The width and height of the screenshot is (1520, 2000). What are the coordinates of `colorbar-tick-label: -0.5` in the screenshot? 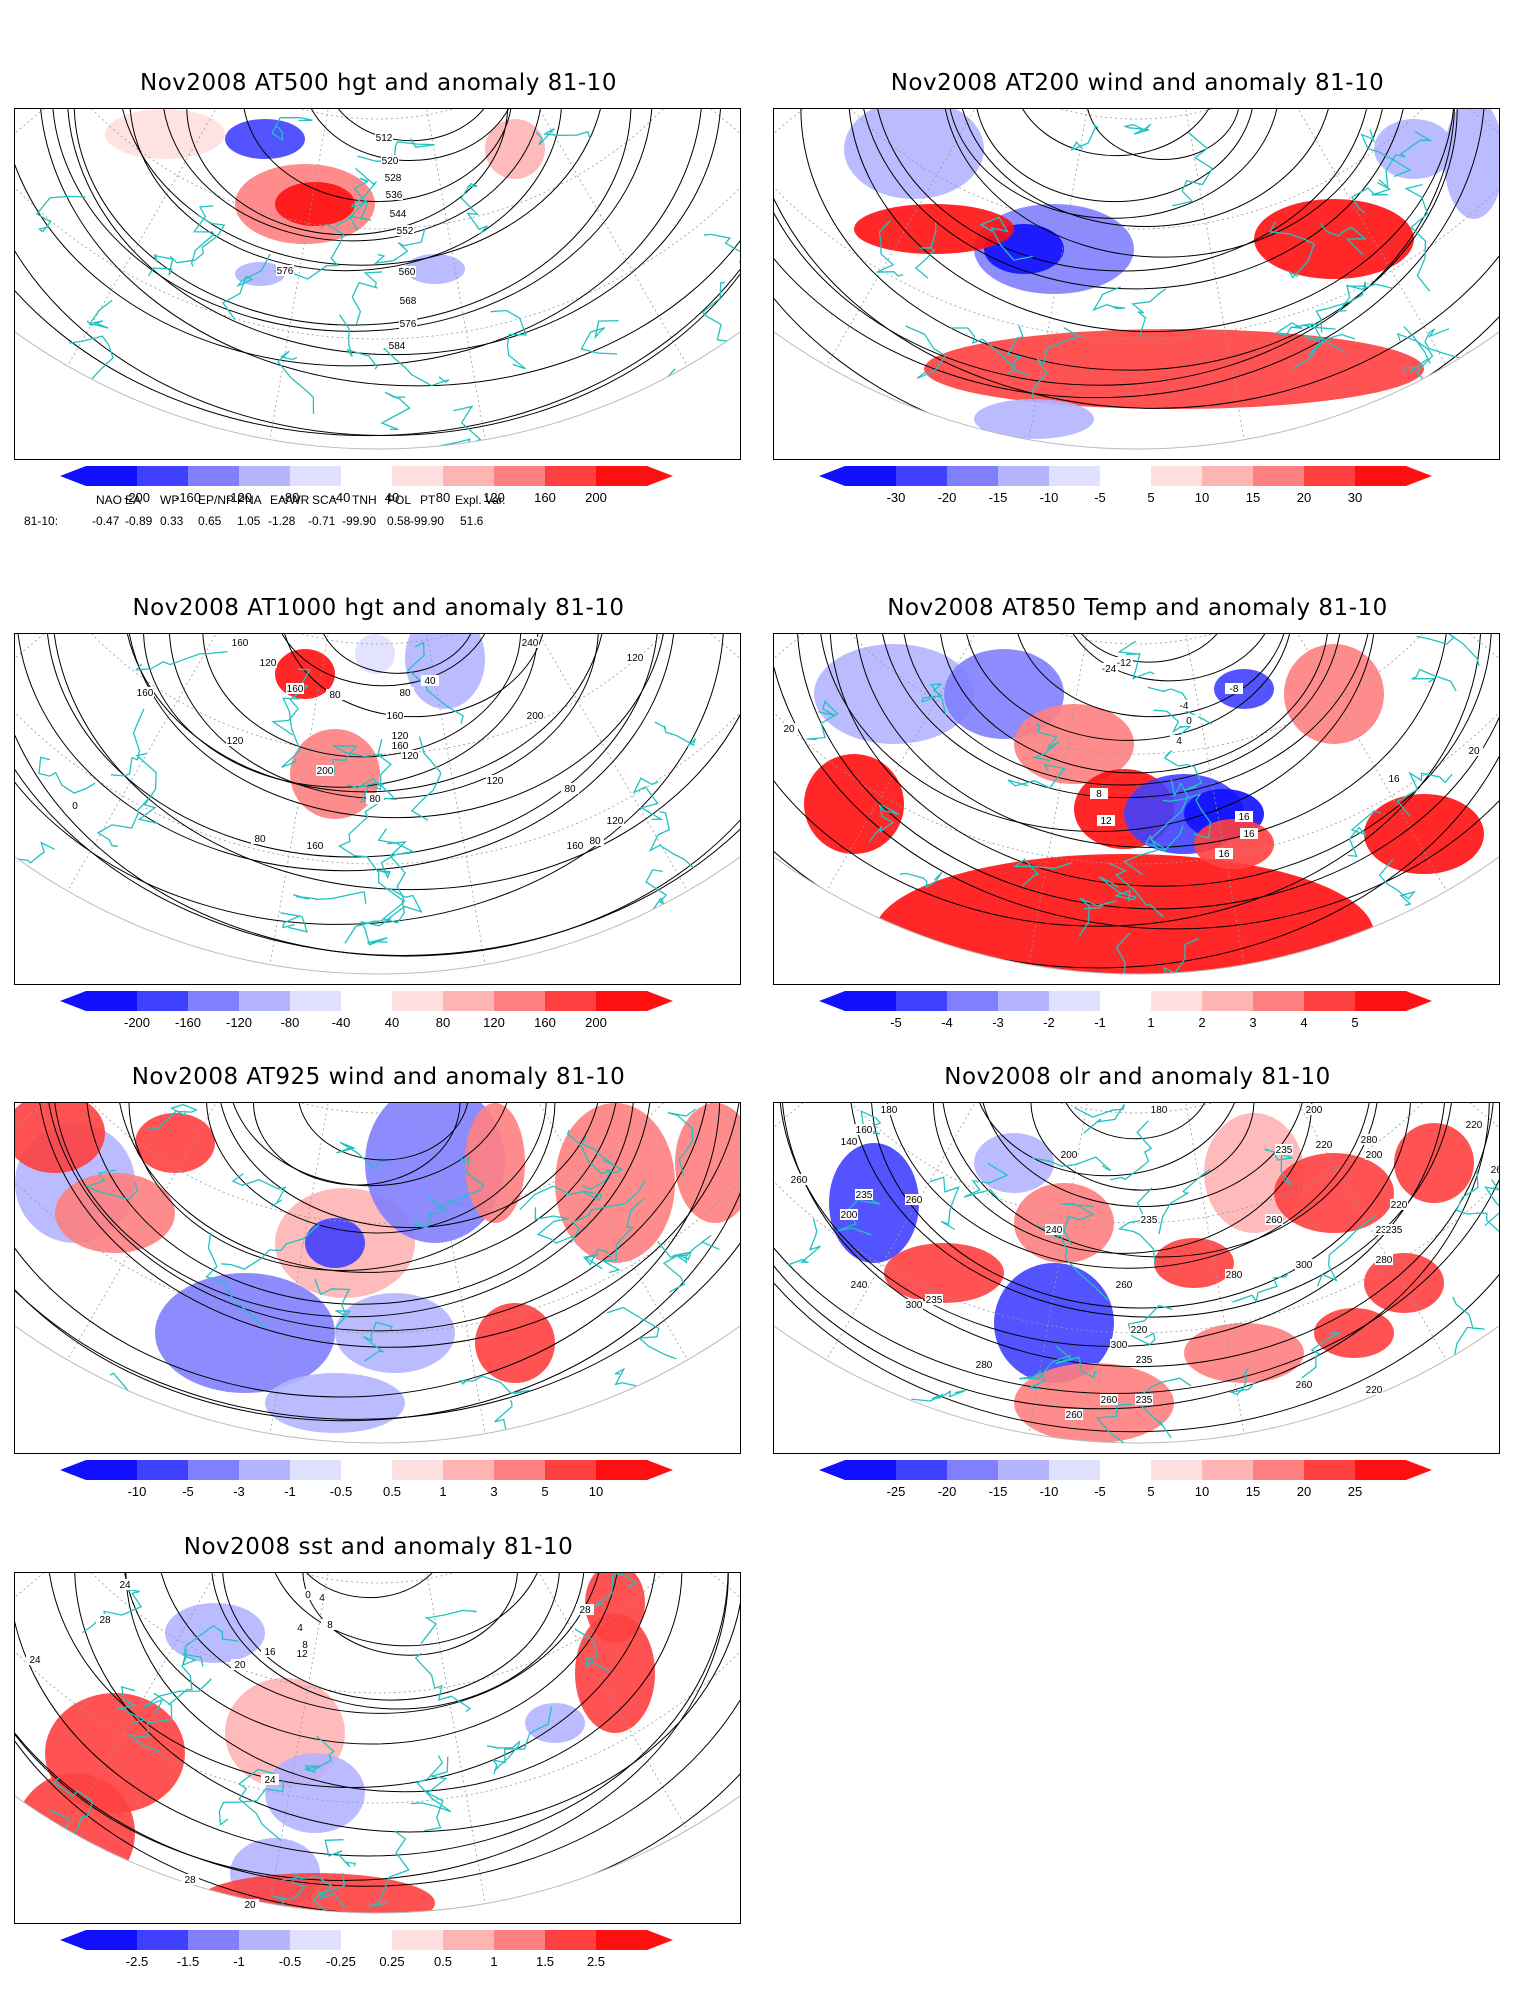 It's located at (290, 1961).